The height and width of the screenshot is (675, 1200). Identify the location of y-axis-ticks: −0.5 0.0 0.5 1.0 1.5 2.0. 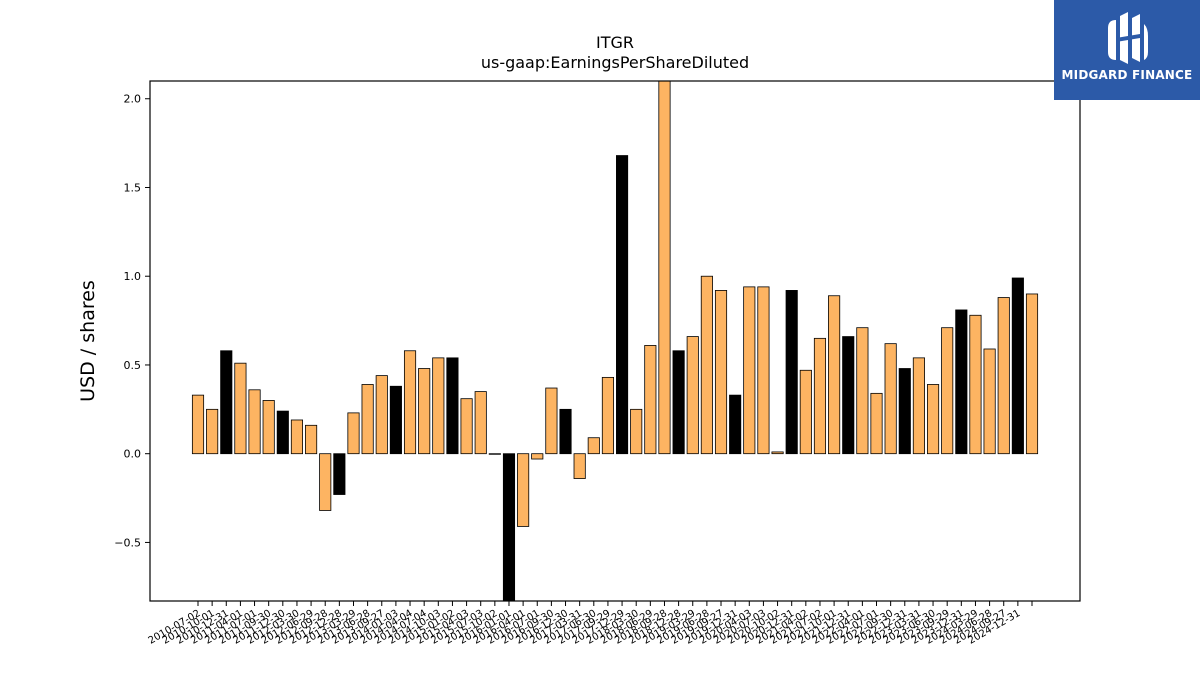
(132, 321).